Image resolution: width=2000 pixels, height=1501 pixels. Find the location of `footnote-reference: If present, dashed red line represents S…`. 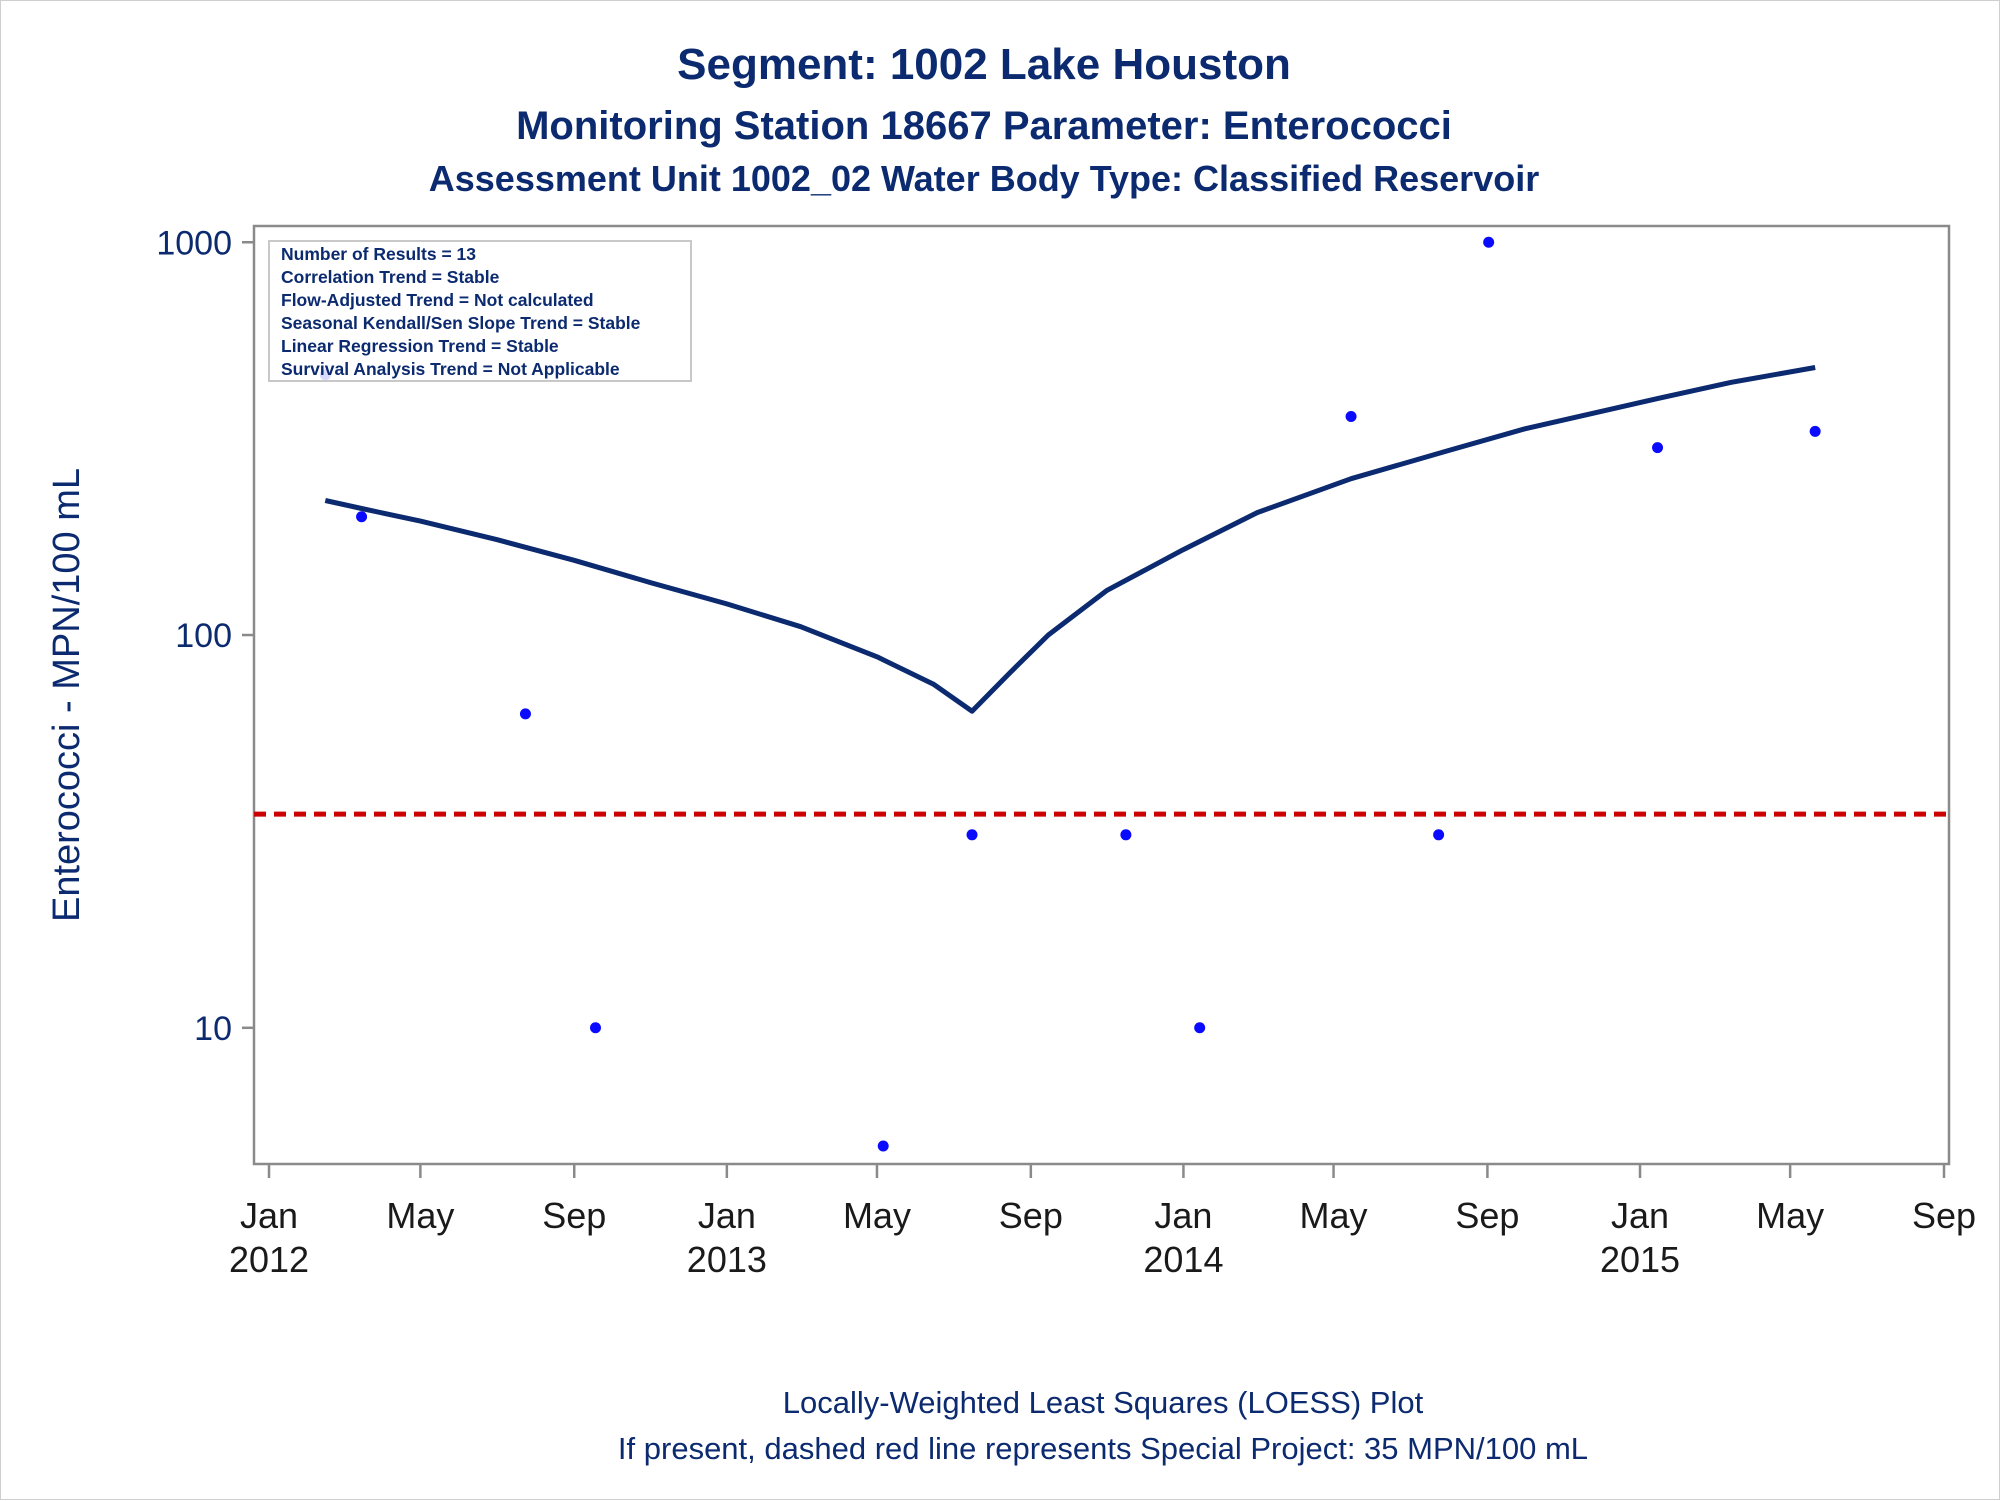

footnote-reference: If present, dashed red line represents S… is located at coordinates (1103, 1448).